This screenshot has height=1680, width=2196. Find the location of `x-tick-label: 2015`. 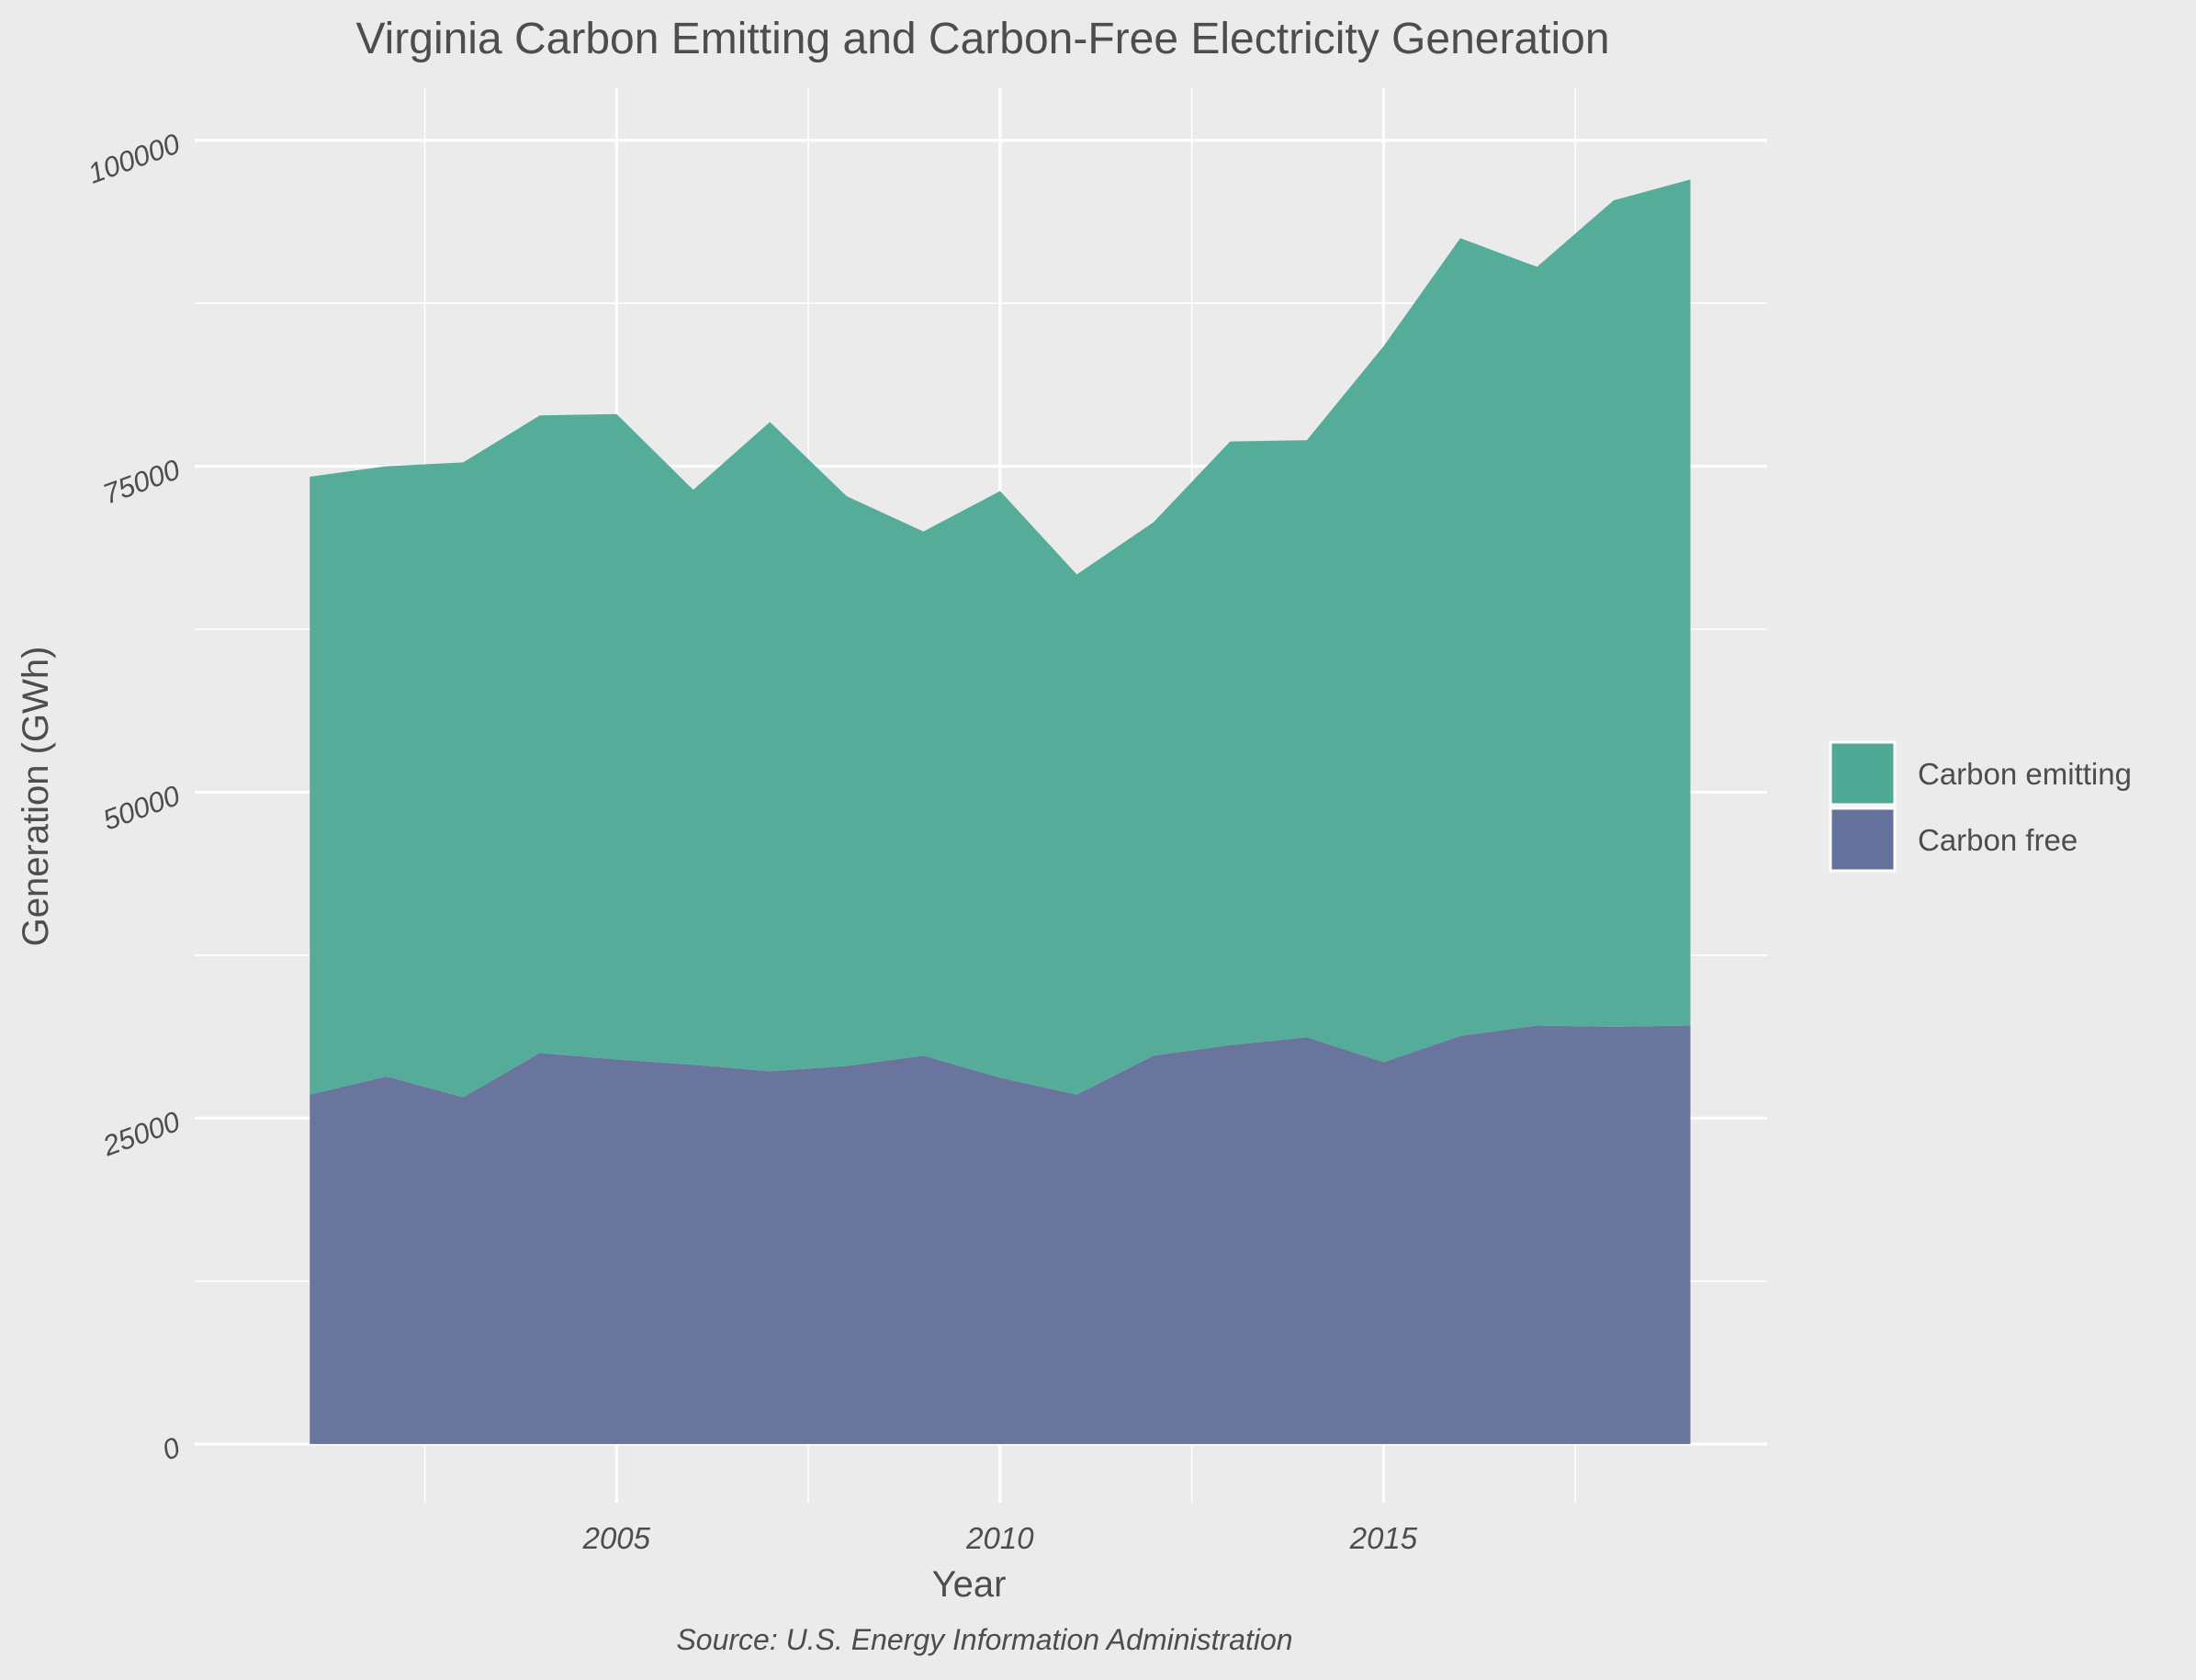

x-tick-label: 2015 is located at coordinates (1383, 1538).